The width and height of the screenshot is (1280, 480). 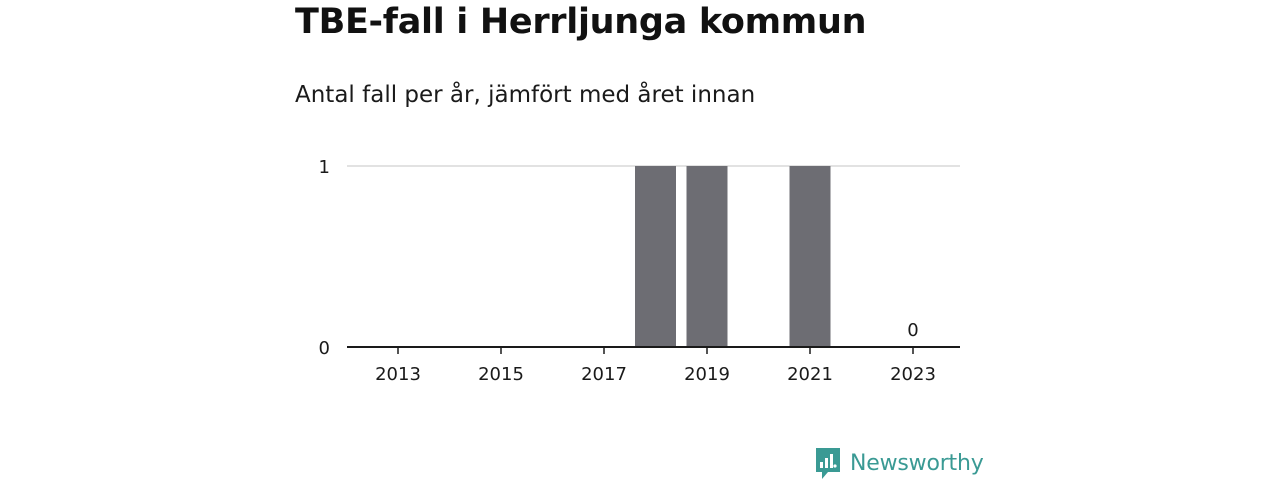 I want to click on x-tick-label: 2021, so click(x=810, y=374).